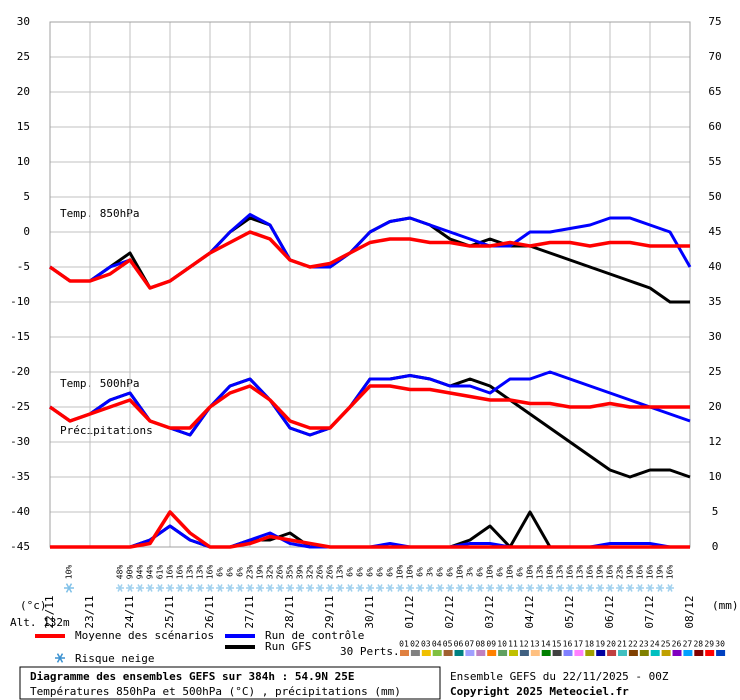  Describe the element at coordinates (611, 644) in the screenshot. I see `perturbation-number: 20` at that location.